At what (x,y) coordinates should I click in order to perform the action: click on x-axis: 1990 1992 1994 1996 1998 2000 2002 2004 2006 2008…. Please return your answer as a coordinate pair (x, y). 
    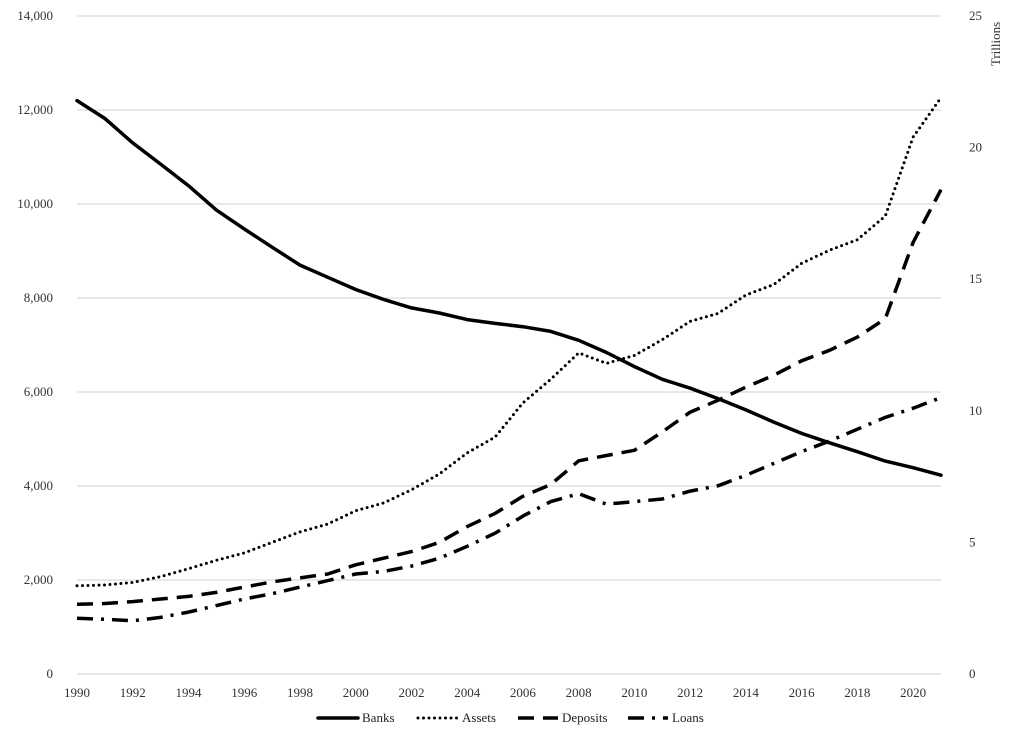
    Looking at the image, I should click on (495, 692).